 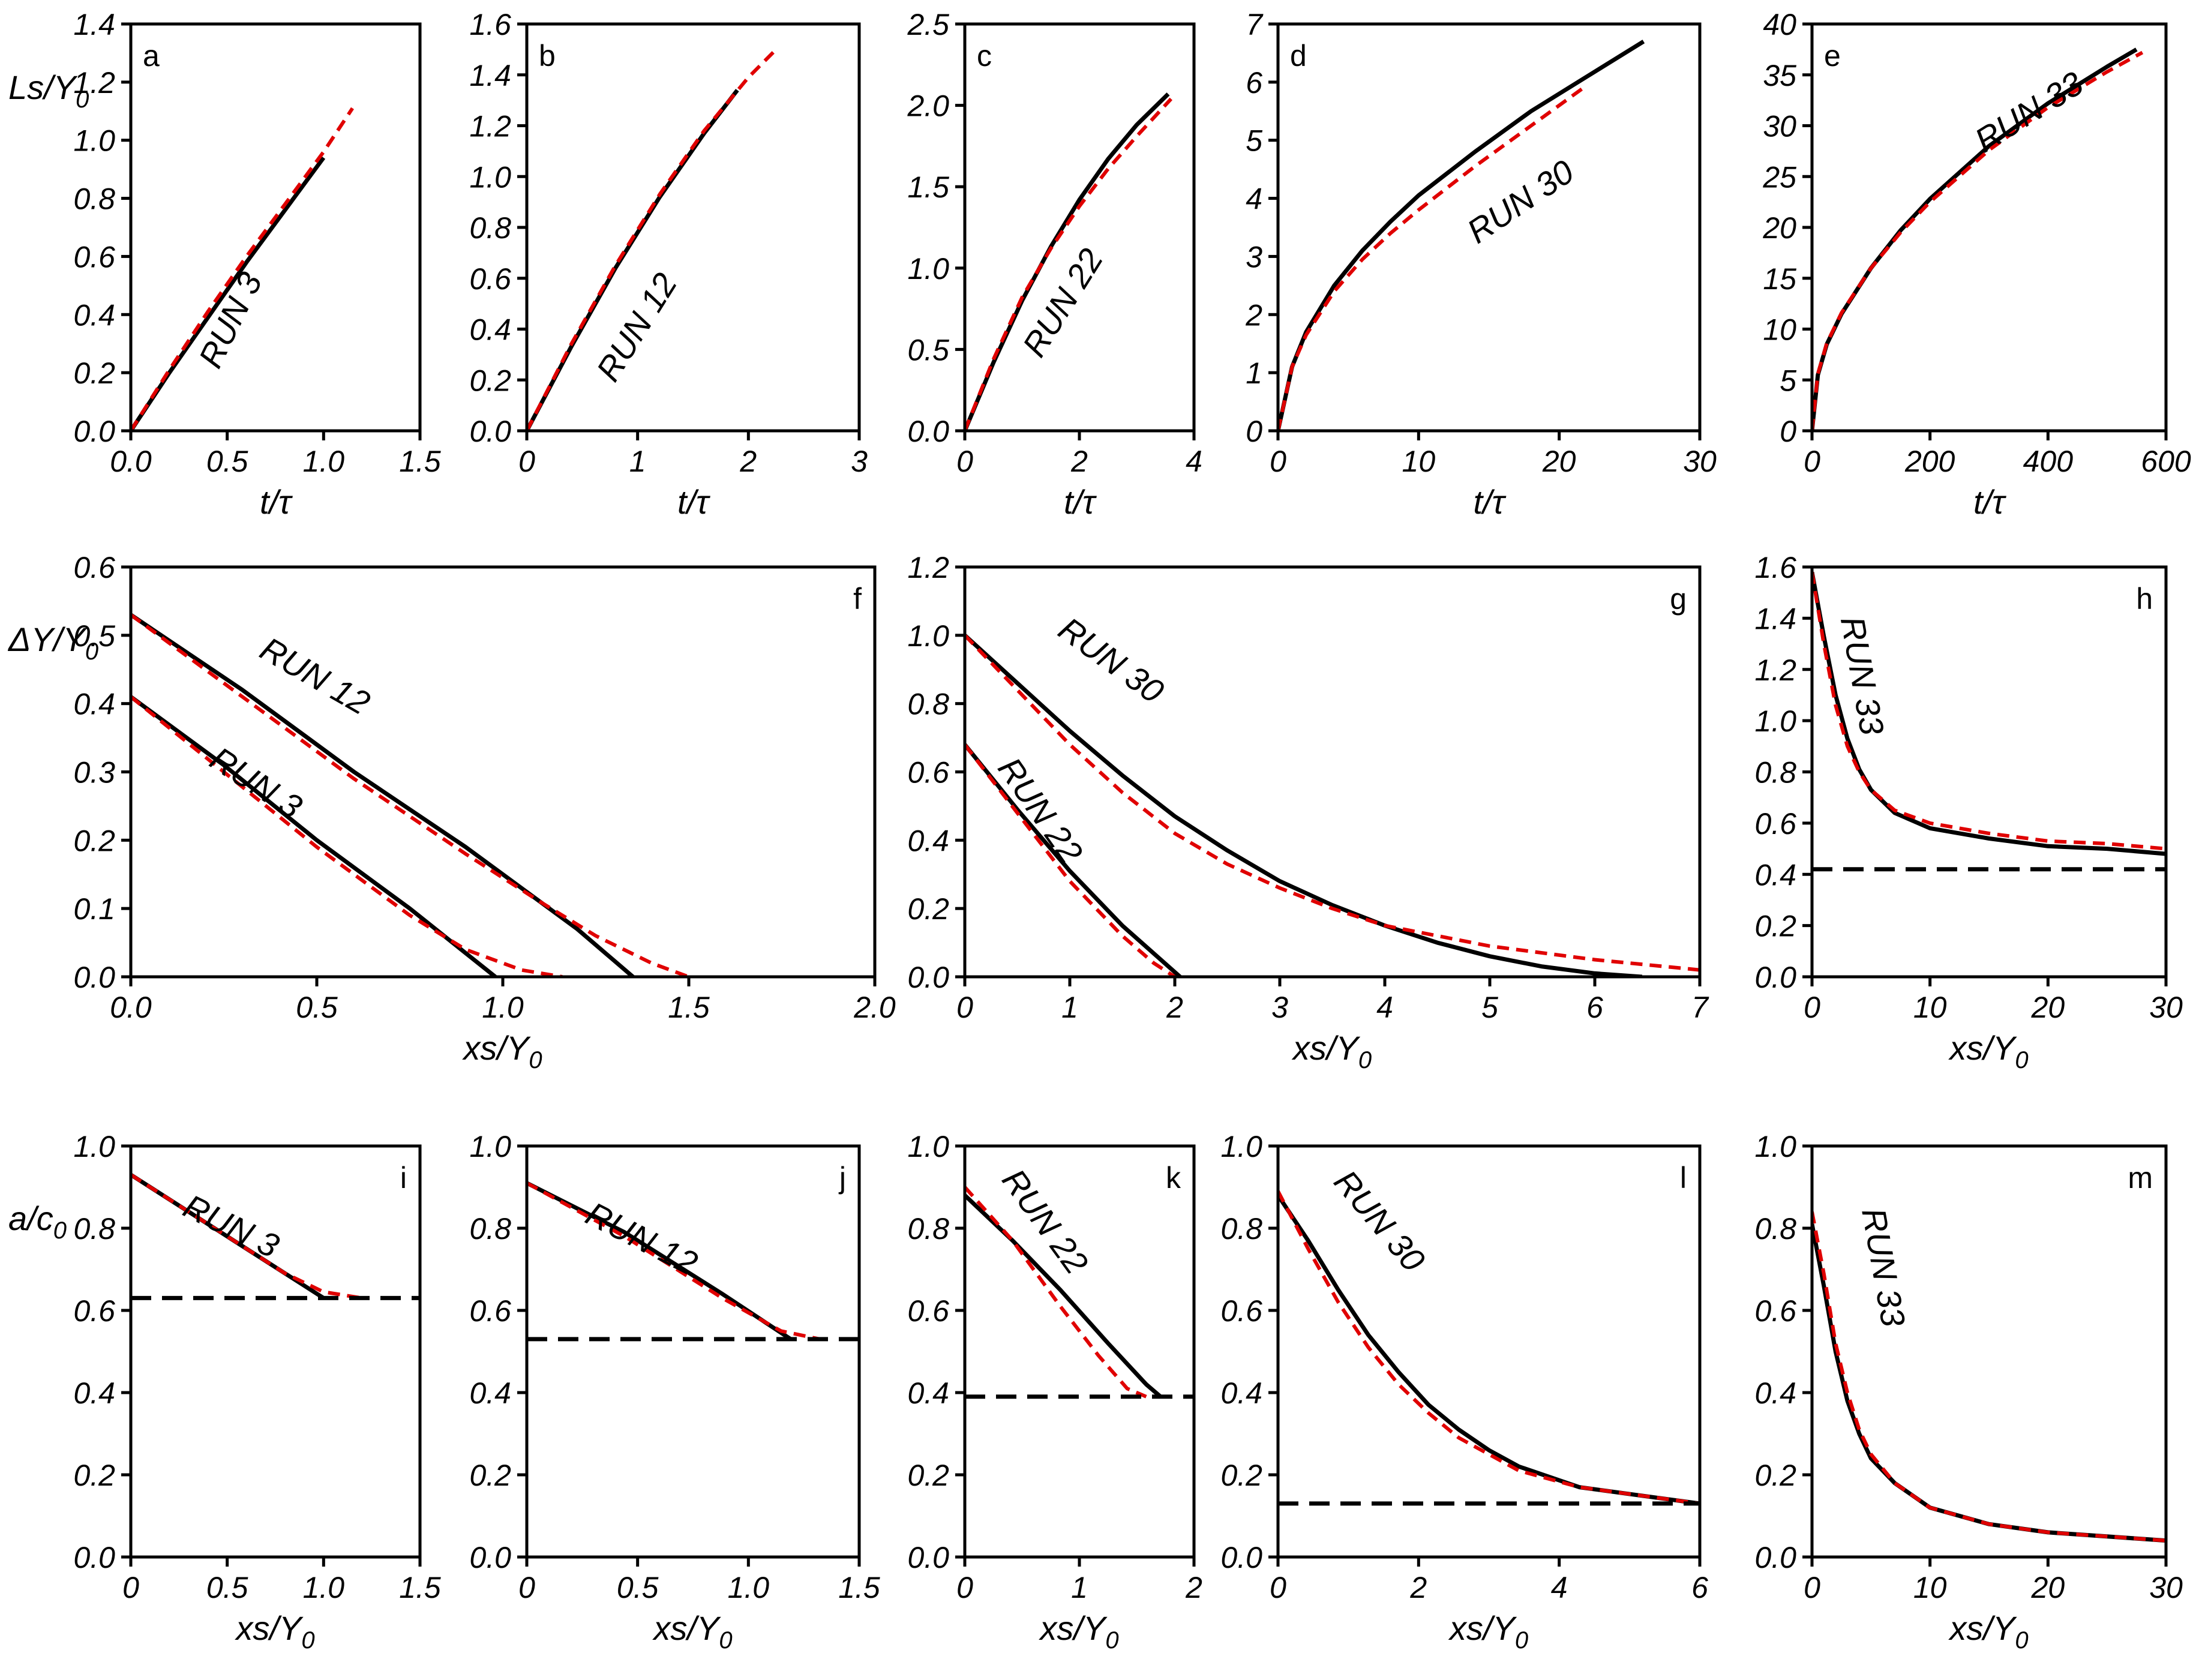 I want to click on y-tick-label: 1, so click(x=1254, y=373).